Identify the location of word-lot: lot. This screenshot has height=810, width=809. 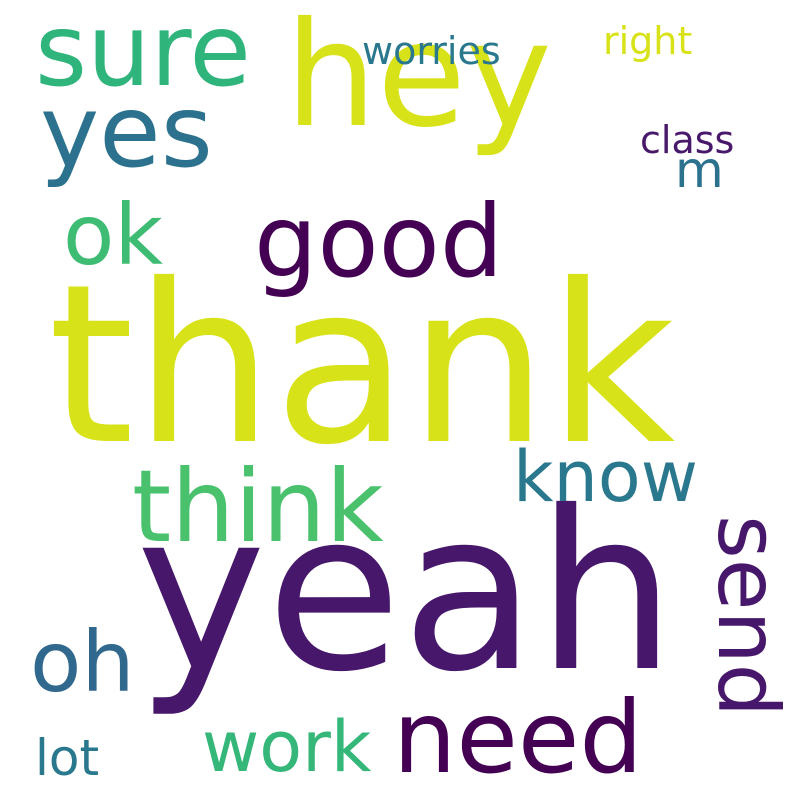
(67, 758).